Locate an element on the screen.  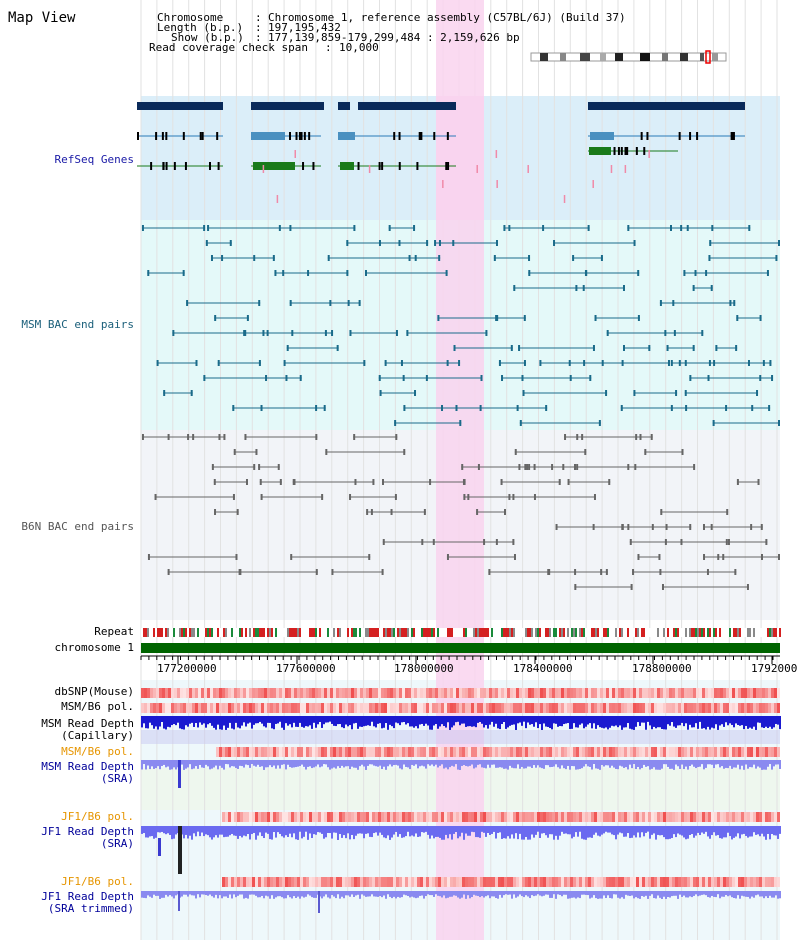
track-label-refseq: RefSeq Genes is located at coordinates (94, 159).